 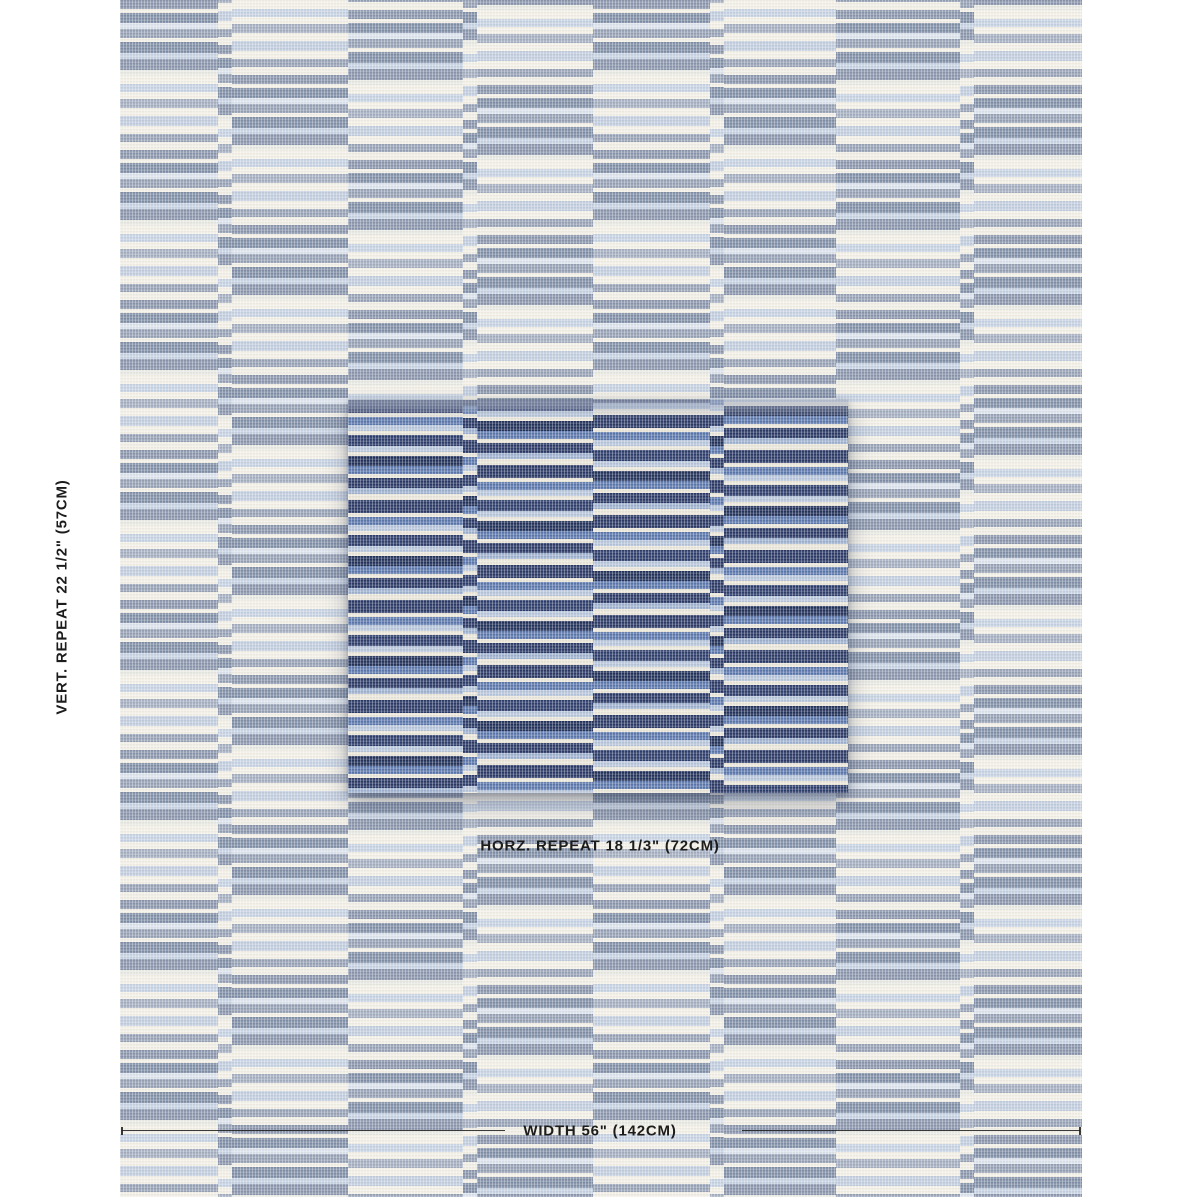 I want to click on width-label: WIDTH 56" (142CM), so click(x=600, y=1131).